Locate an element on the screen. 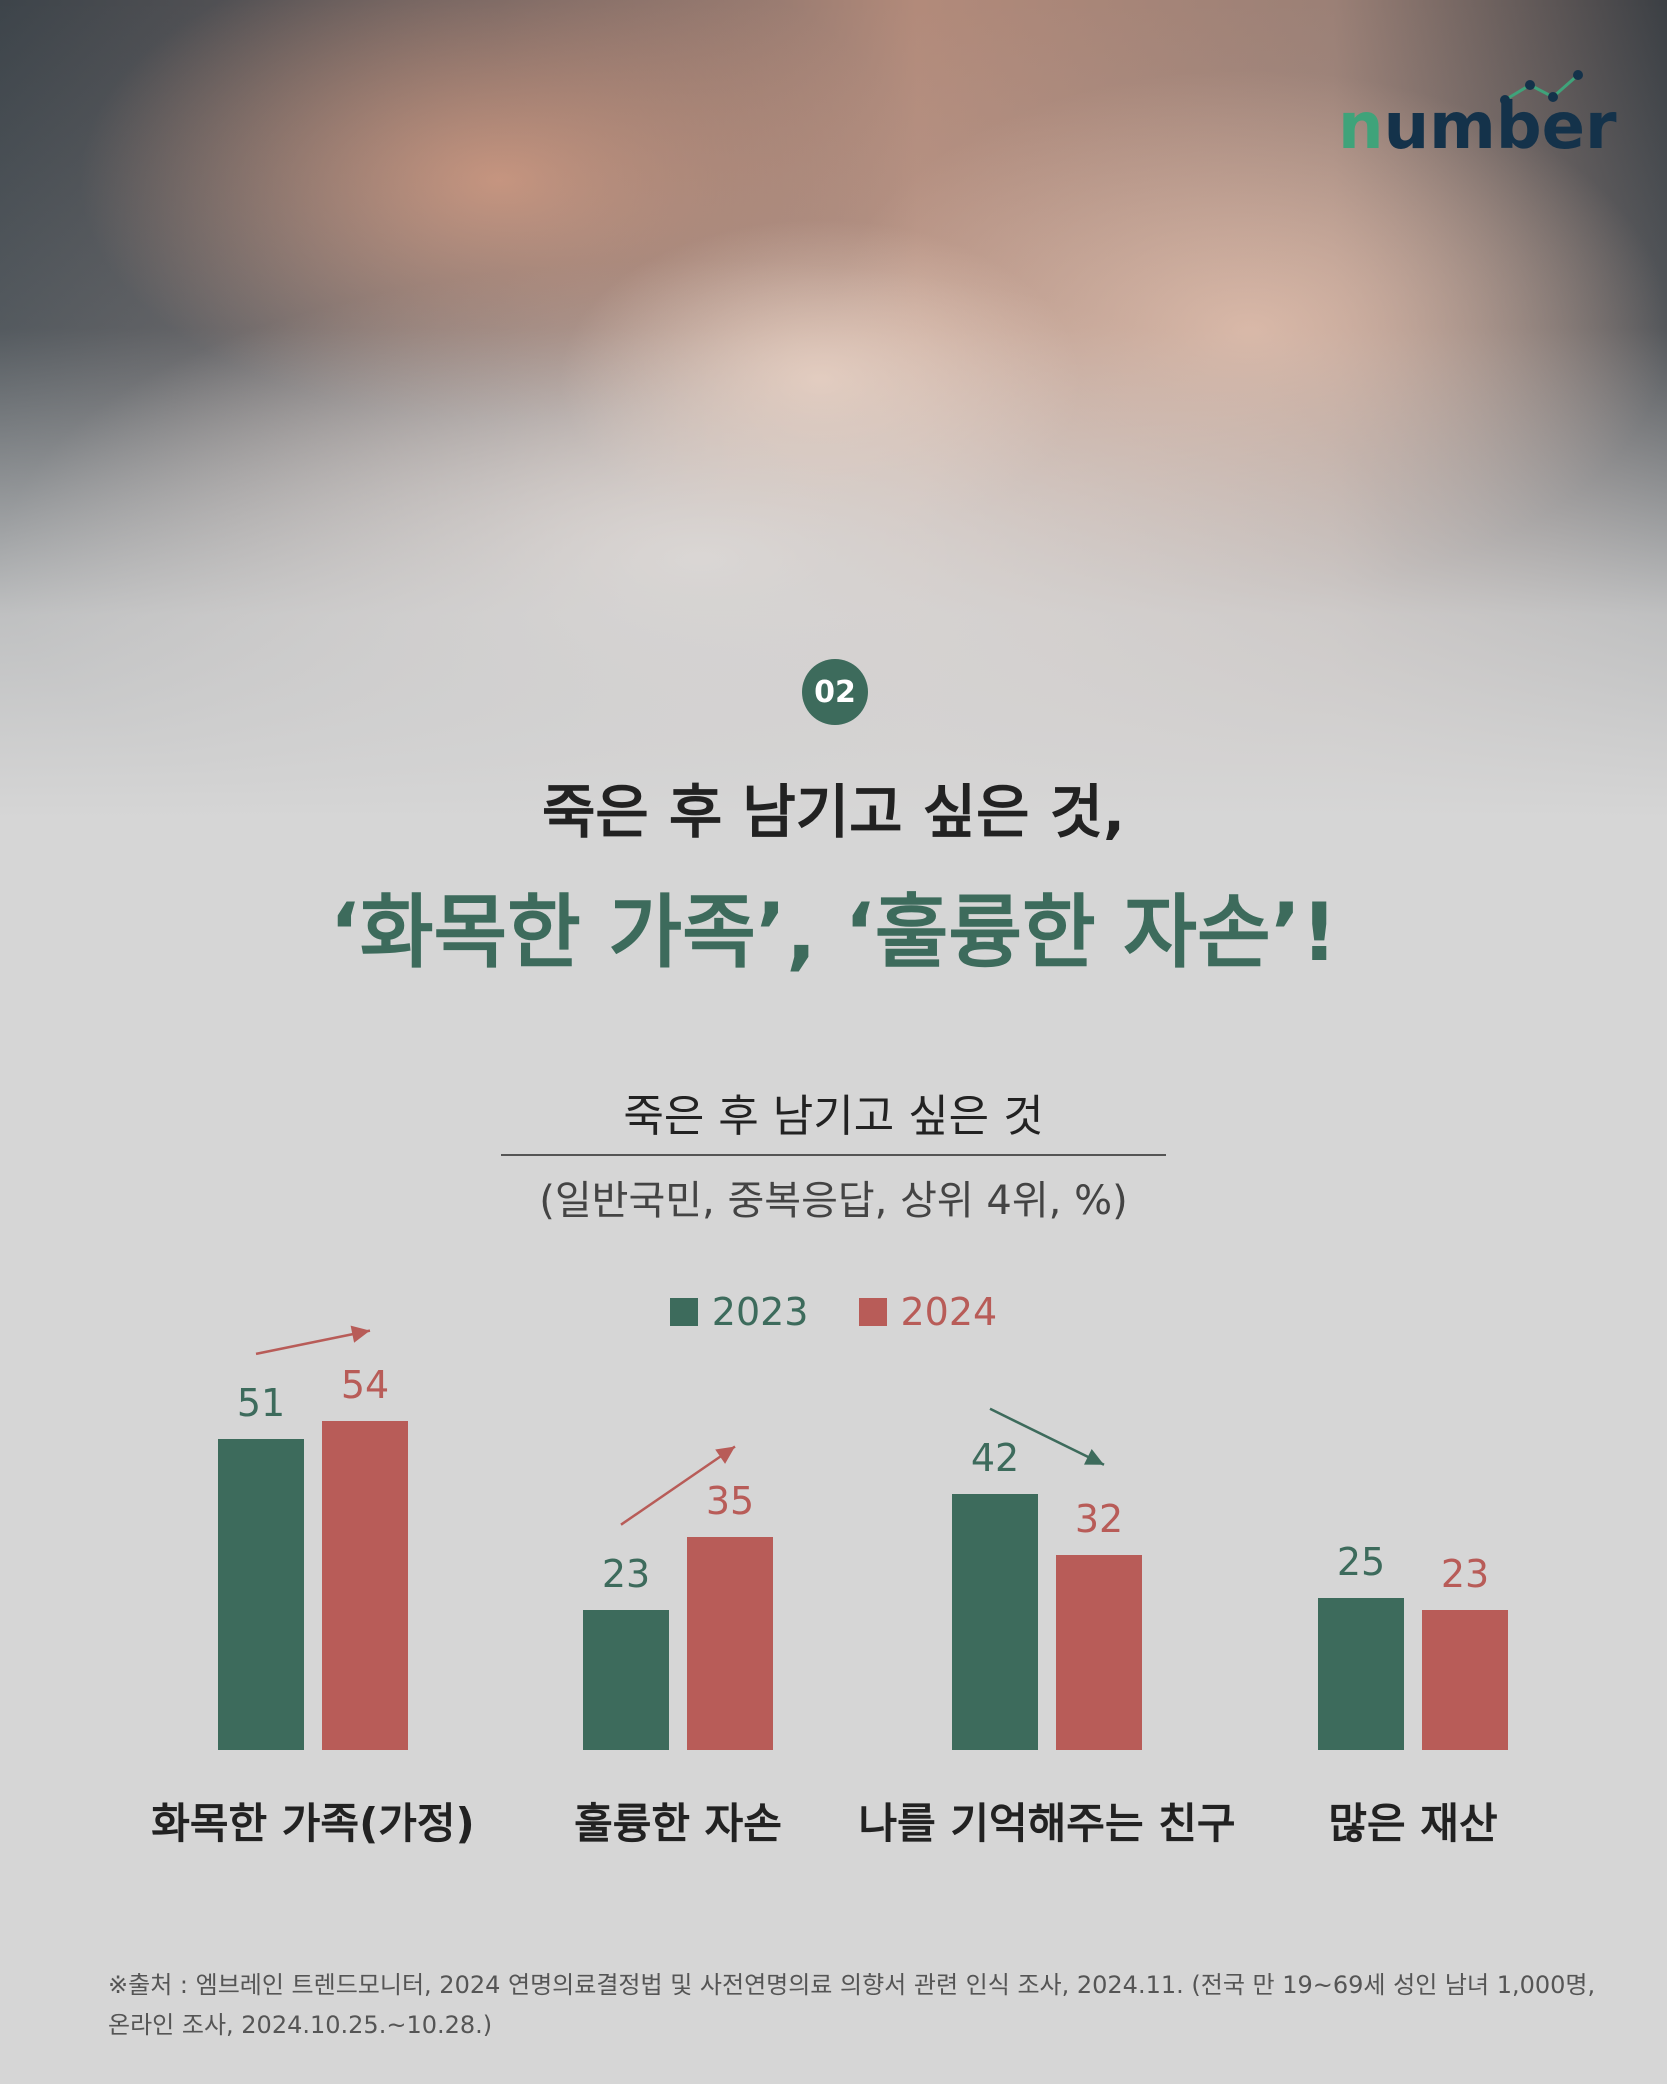  value-label-2023-3: 25 is located at coordinates (1361, 1561).